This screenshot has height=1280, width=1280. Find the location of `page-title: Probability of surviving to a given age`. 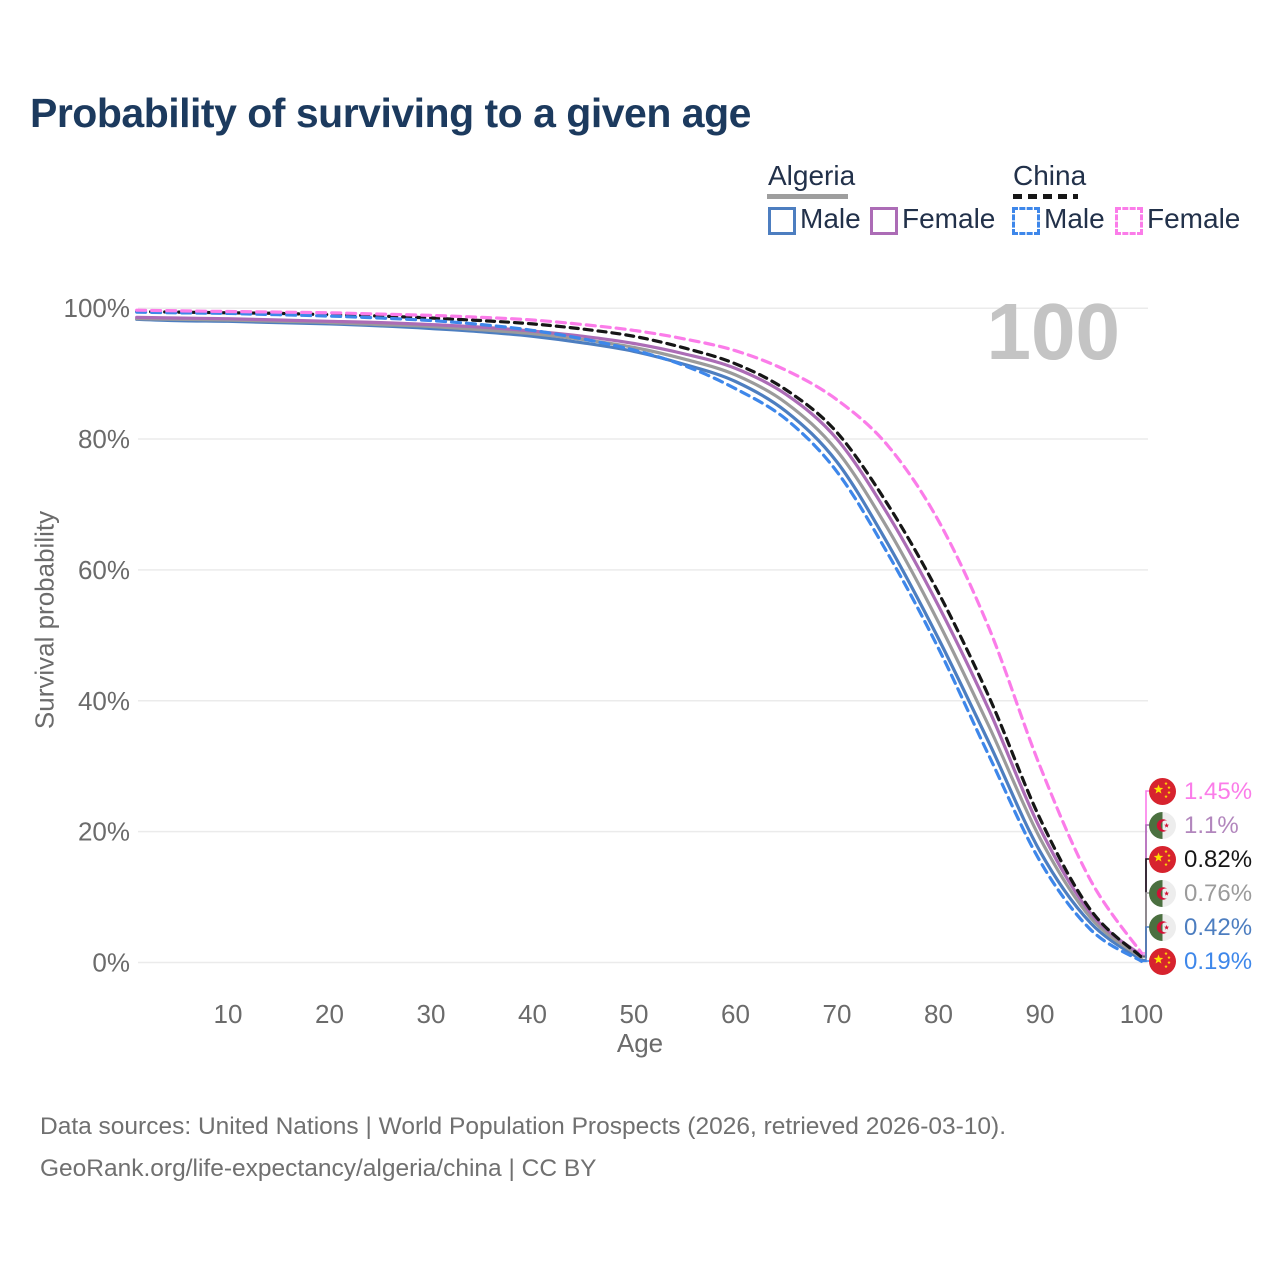

page-title: Probability of surviving to a given age is located at coordinates (390, 113).